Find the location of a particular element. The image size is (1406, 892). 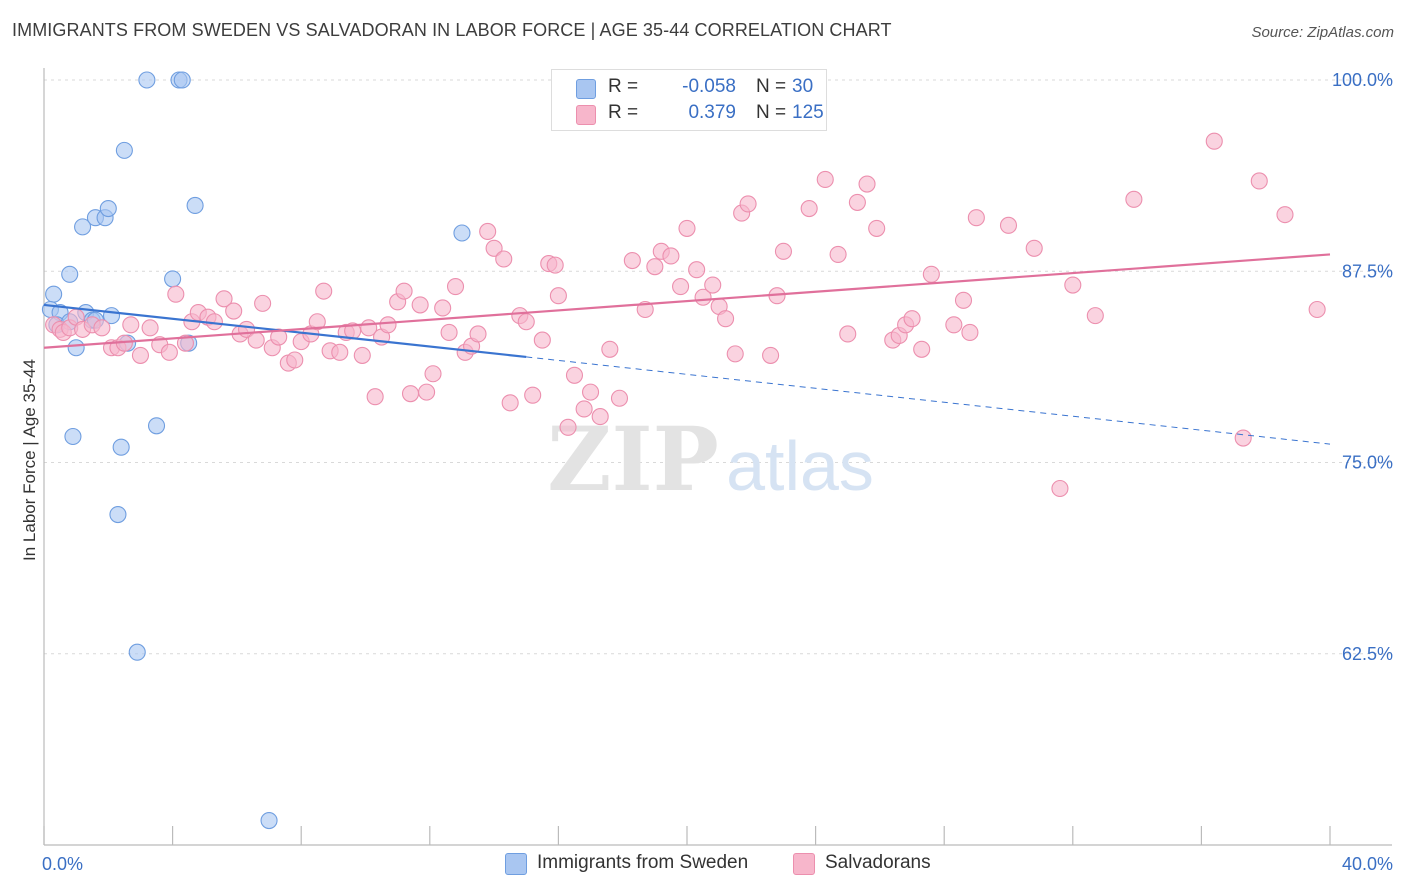

sweden-trend-extension is located at coordinates (928, 400).